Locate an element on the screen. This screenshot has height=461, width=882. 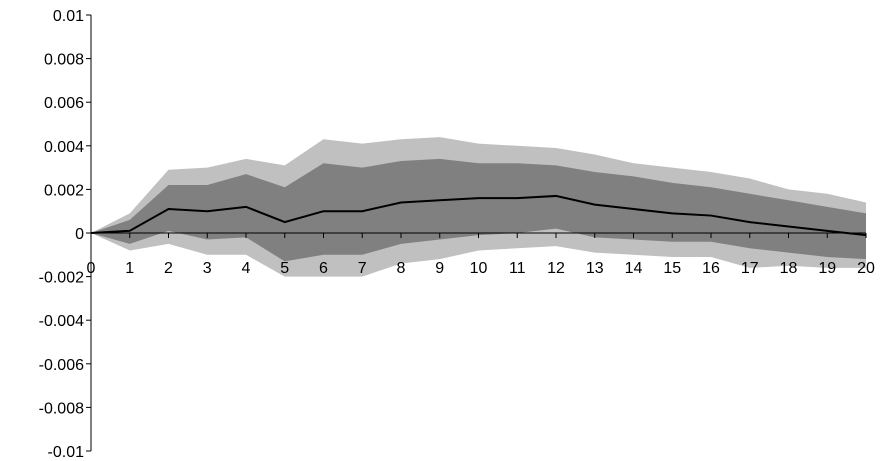
y-tick-label: -0.01 is located at coordinates (66, 452).